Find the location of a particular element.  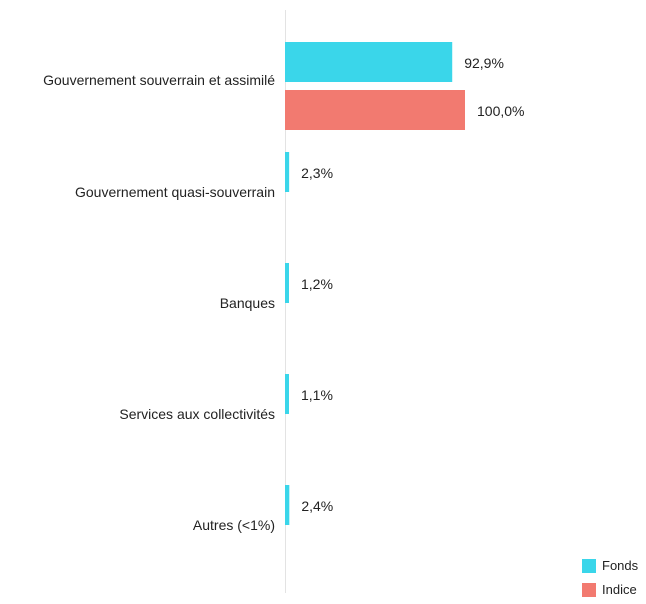

value-label-fonds-gouvernement-souverrain-et-assimile: 92,9% is located at coordinates (484, 63).